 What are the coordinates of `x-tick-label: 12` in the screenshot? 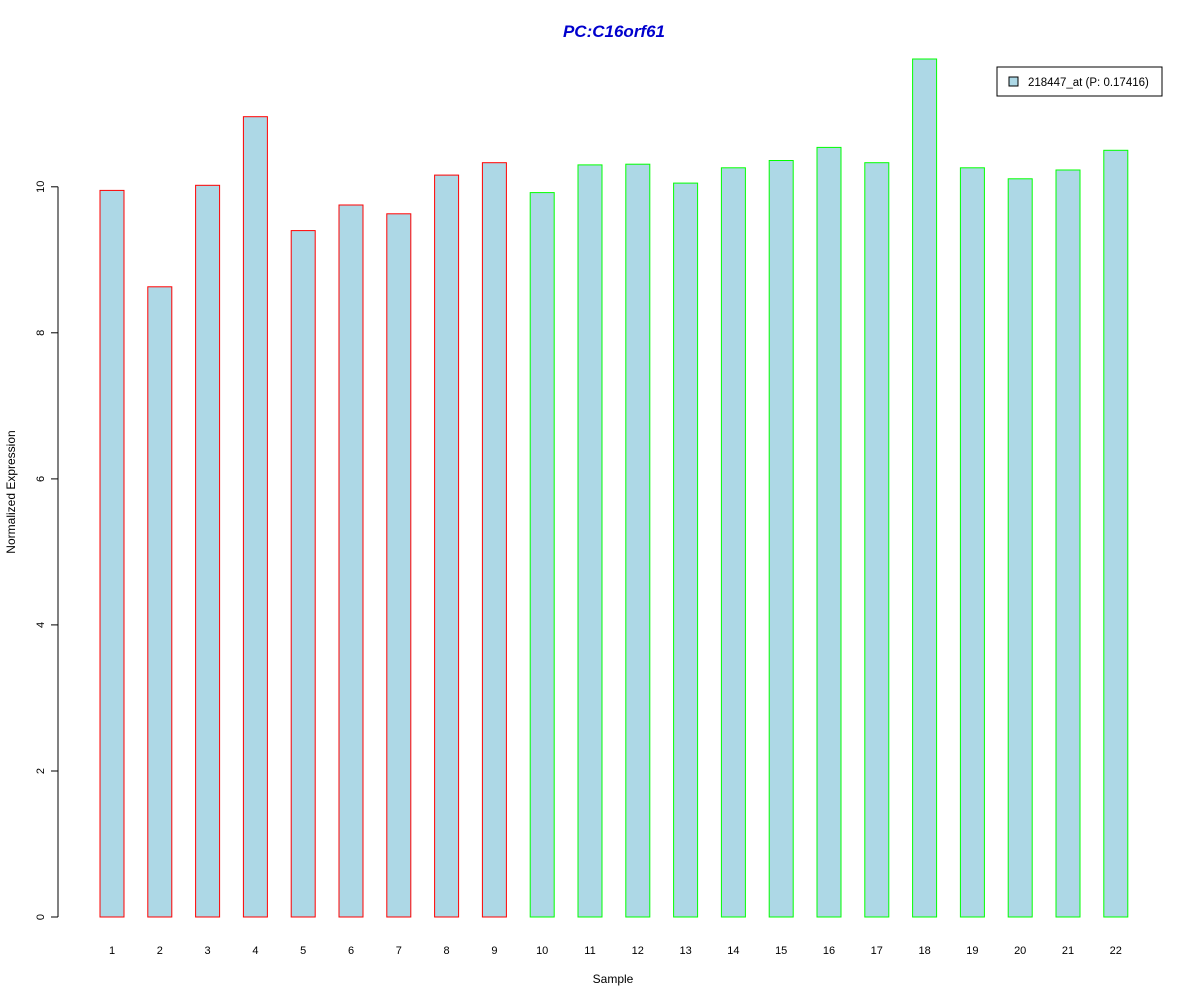 It's located at (638, 951).